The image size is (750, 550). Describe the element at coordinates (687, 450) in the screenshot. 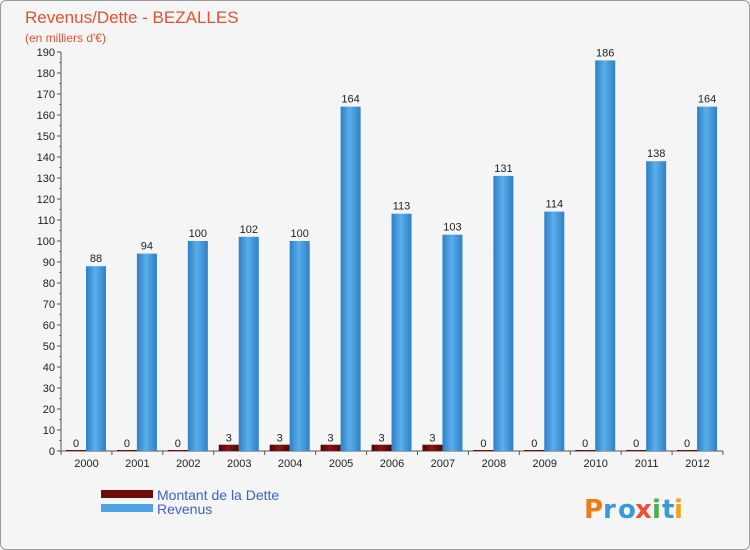

I see `bar-debt-2012` at that location.